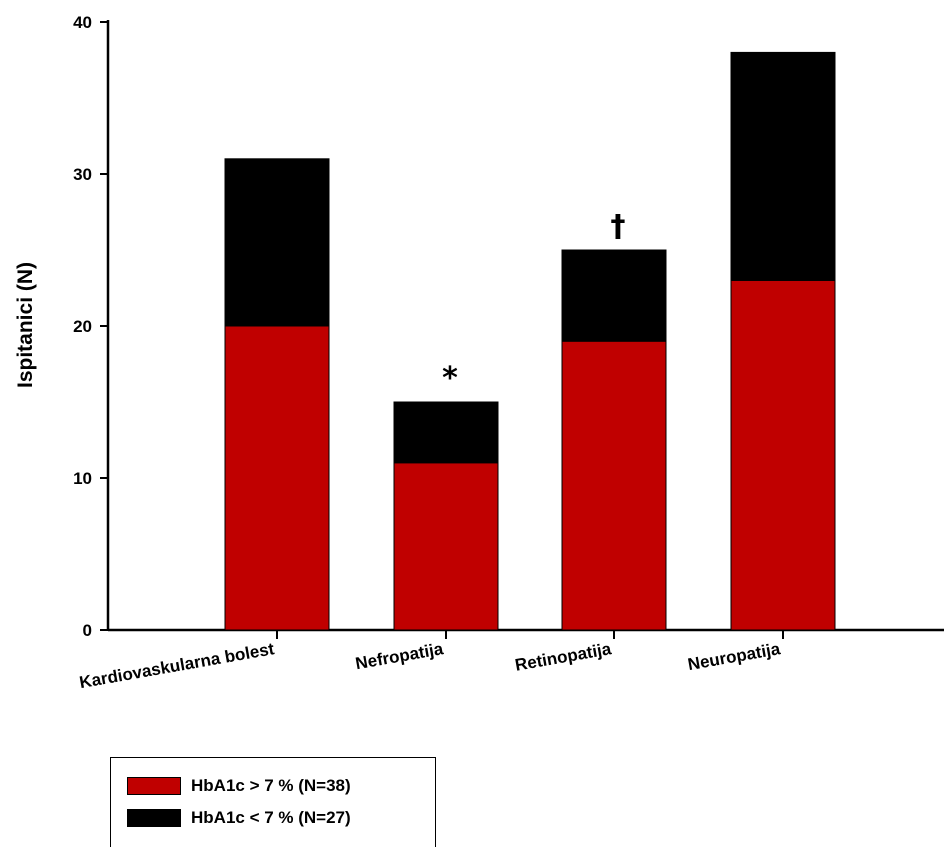  I want to click on legend-label-hba1c-high: HbA1c > 7 % (N=38), so click(271, 785).